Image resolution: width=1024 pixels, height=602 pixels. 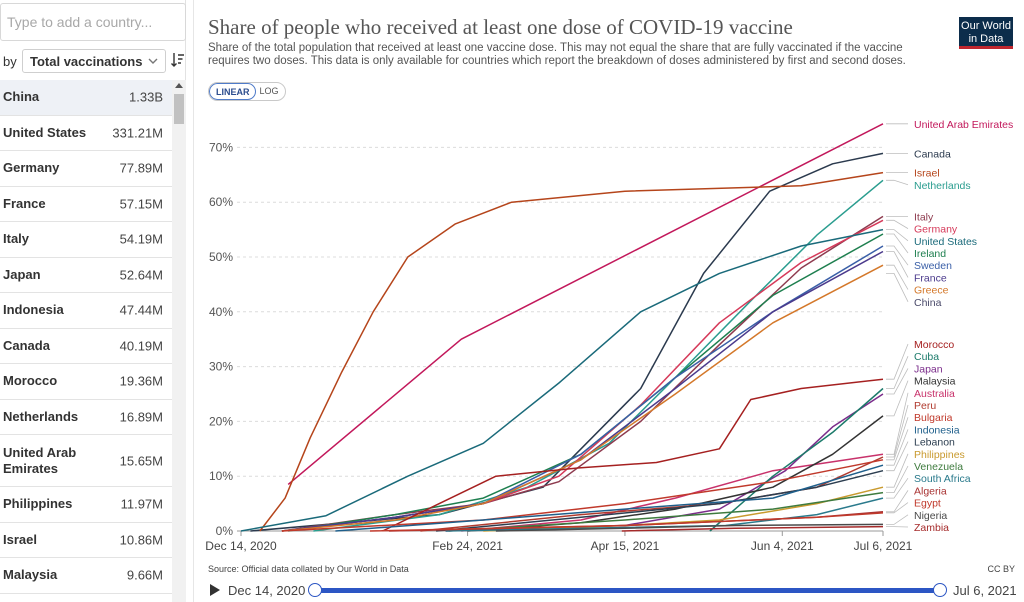 What do you see at coordinates (927, 174) in the screenshot?
I see `series-label: Israel` at bounding box center [927, 174].